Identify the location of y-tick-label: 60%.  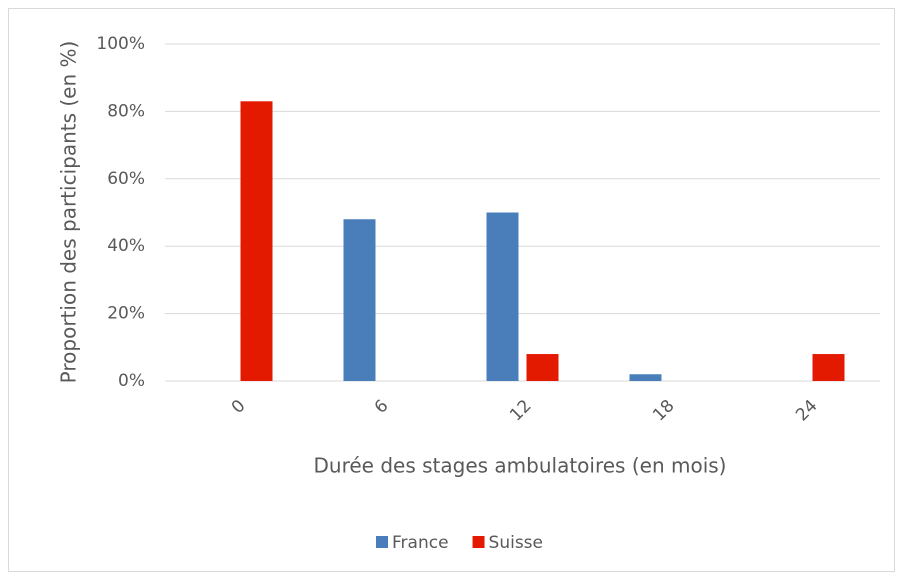
(126, 179).